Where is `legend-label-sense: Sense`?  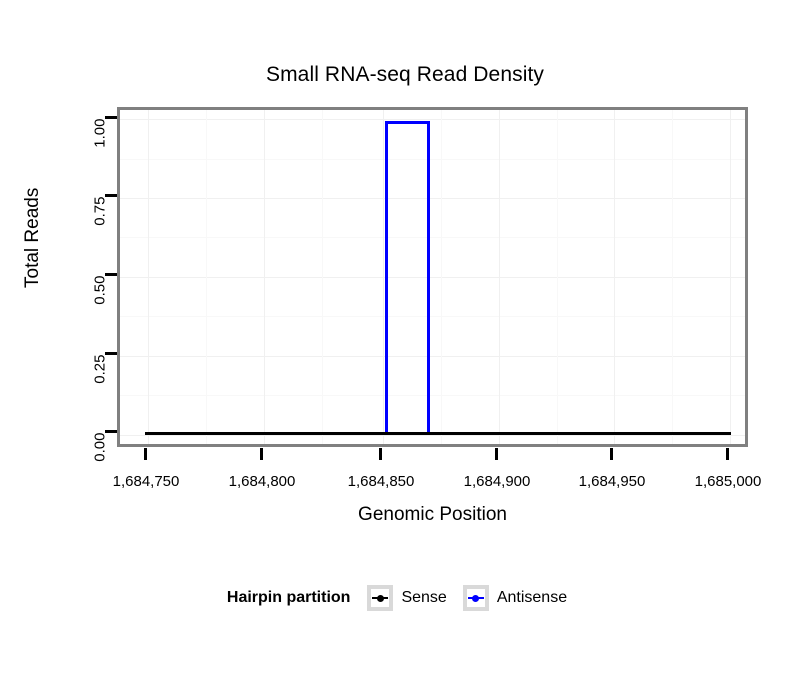 legend-label-sense: Sense is located at coordinates (424, 597).